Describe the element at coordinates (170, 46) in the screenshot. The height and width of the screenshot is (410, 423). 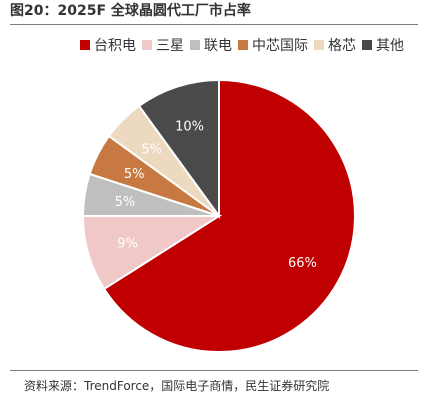
I see `legend-label-1: 三星` at that location.